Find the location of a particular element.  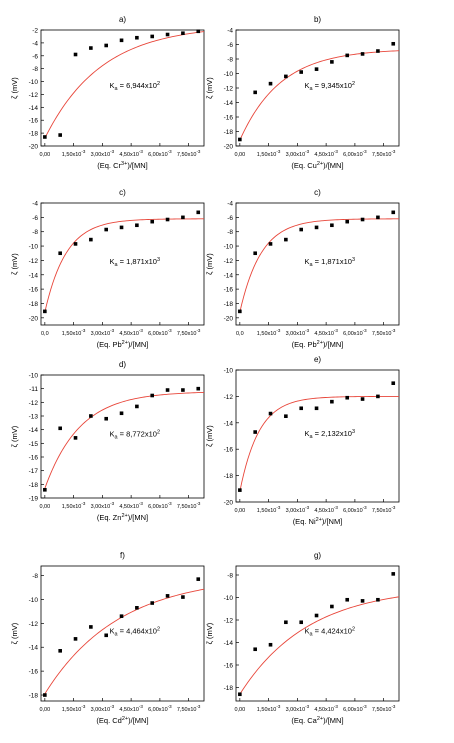

ka-annotation: Ka = 1,871x103 is located at coordinates (134, 262).